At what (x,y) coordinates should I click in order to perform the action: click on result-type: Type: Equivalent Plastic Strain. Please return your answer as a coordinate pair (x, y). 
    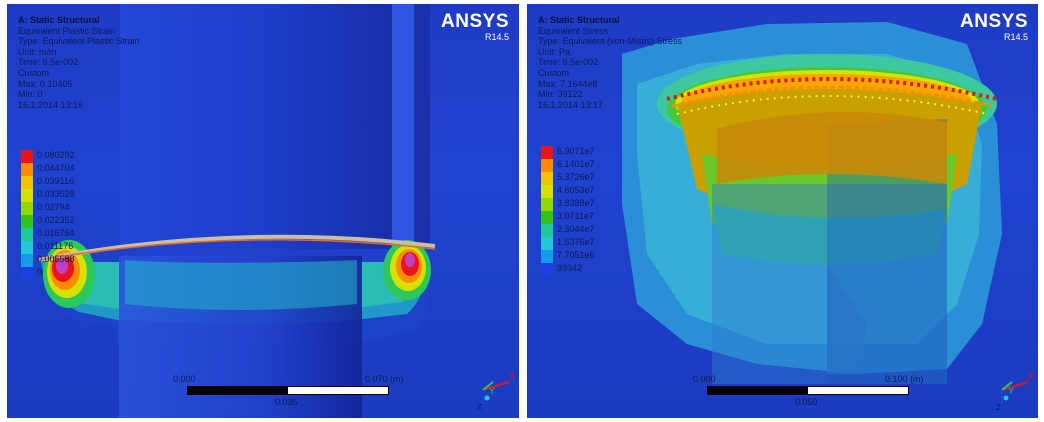
    Looking at the image, I should click on (79, 41).